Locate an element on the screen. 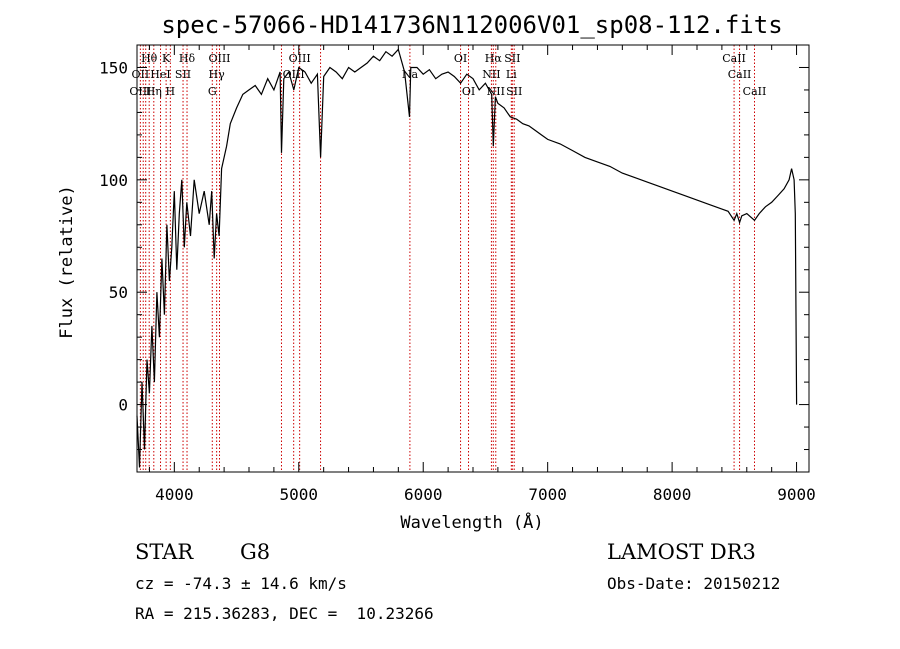  survey-name: LAMOST DR3 is located at coordinates (681, 552).